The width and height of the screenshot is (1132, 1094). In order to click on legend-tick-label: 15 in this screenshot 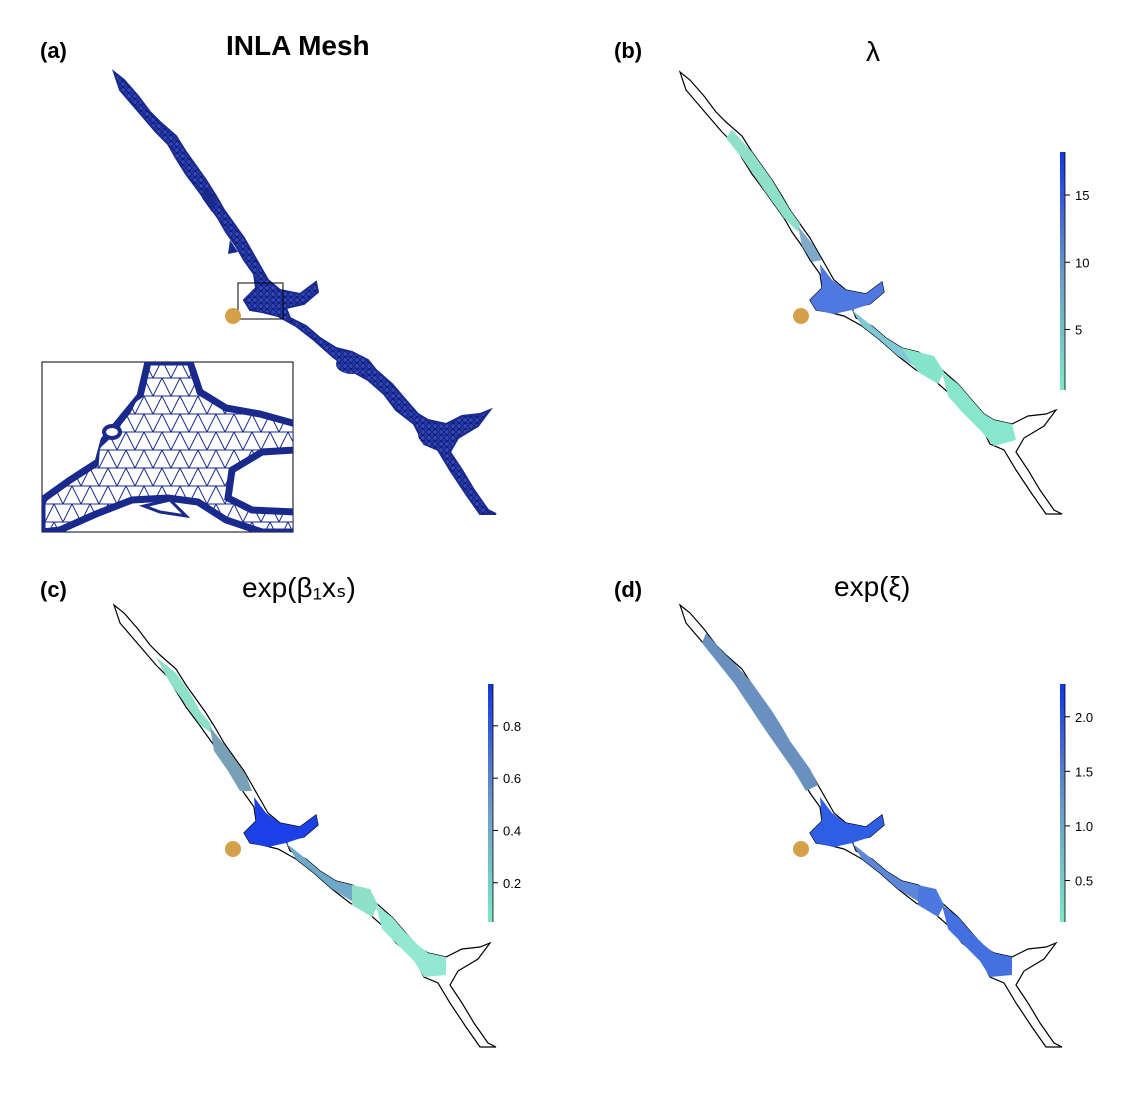, I will do `click(1082, 195)`.